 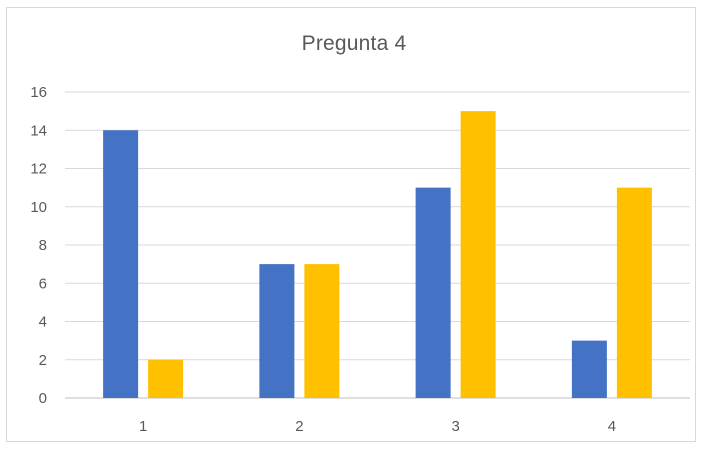 I want to click on y-tick-label: 10, so click(x=38, y=207).